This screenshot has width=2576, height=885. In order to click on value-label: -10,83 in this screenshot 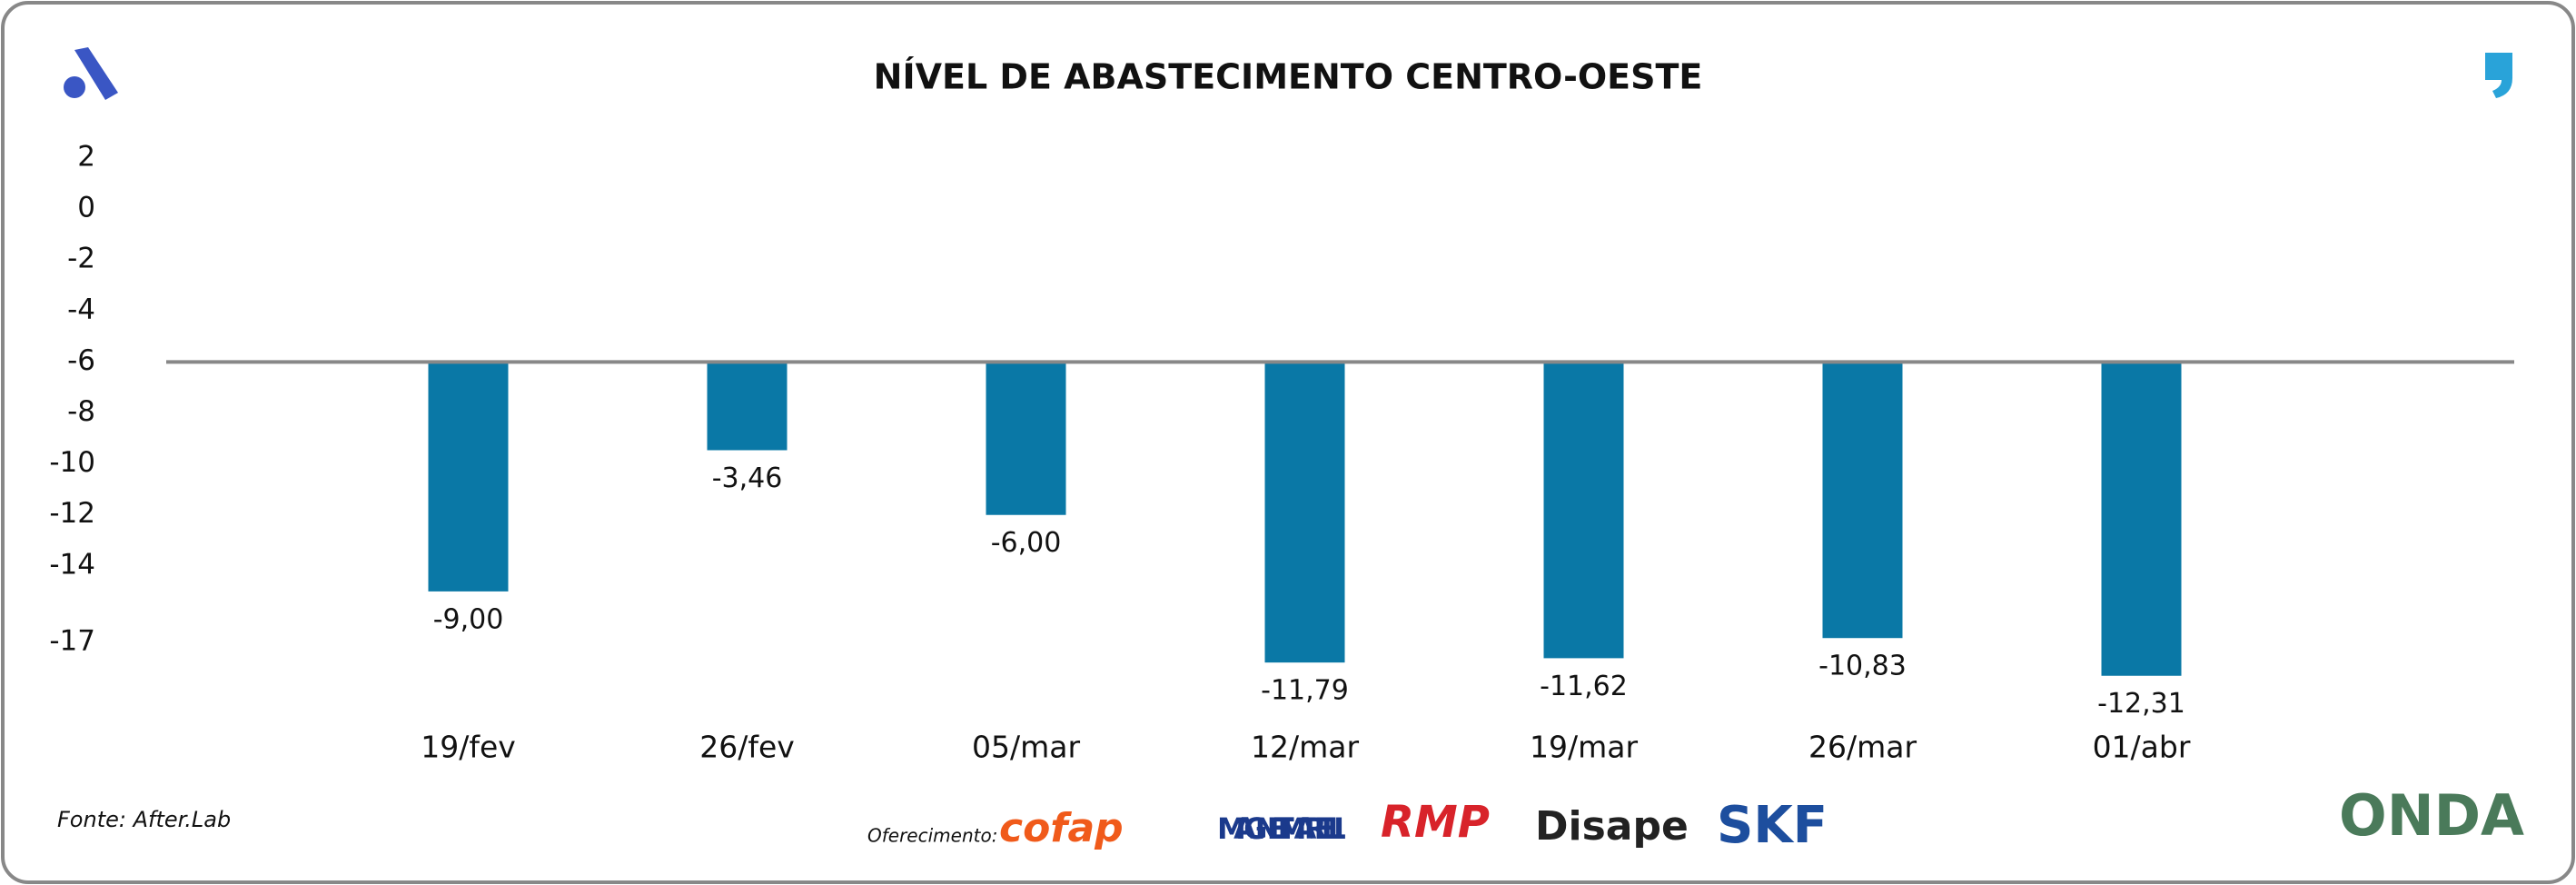, I will do `click(1862, 666)`.